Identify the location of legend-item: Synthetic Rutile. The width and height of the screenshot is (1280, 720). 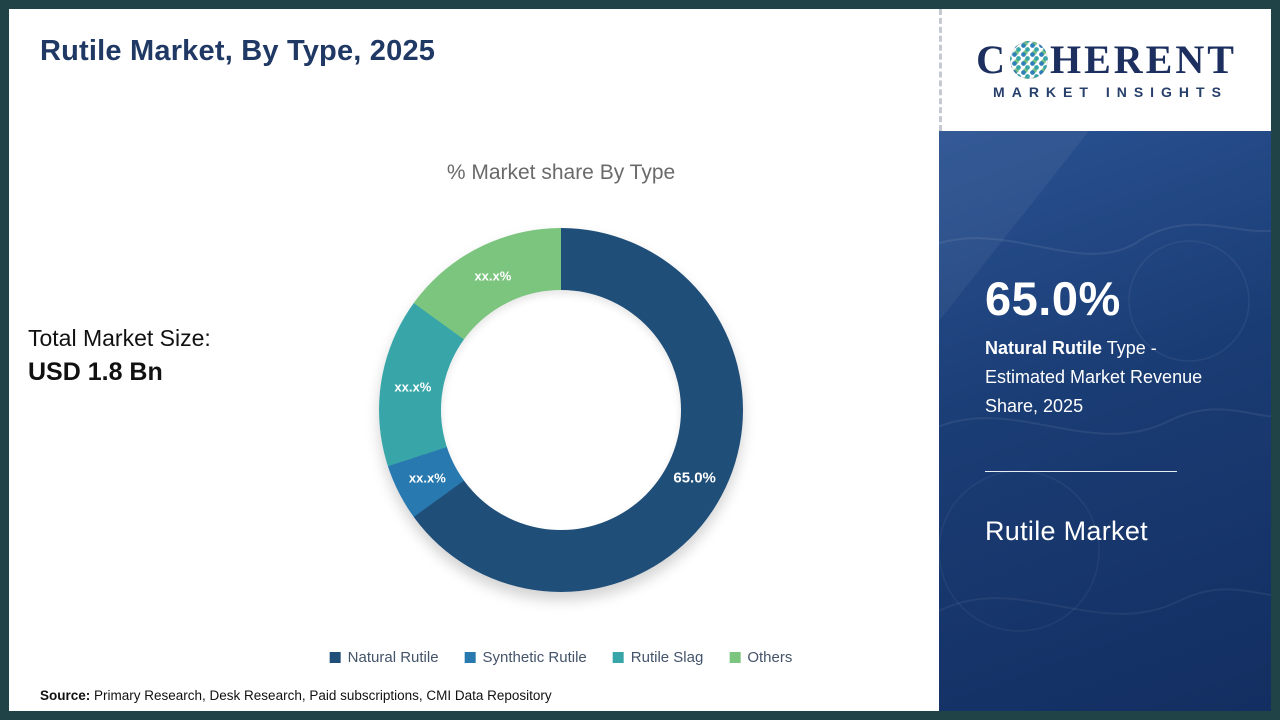
(525, 657).